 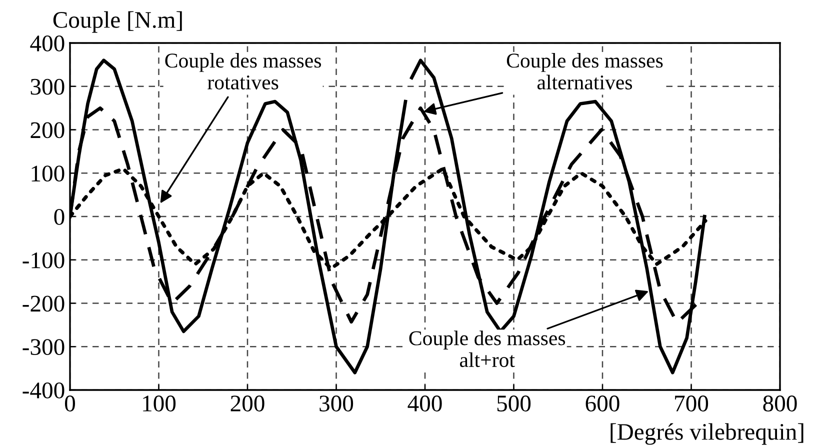 I want to click on x-tick-label: 800, so click(x=780, y=404).